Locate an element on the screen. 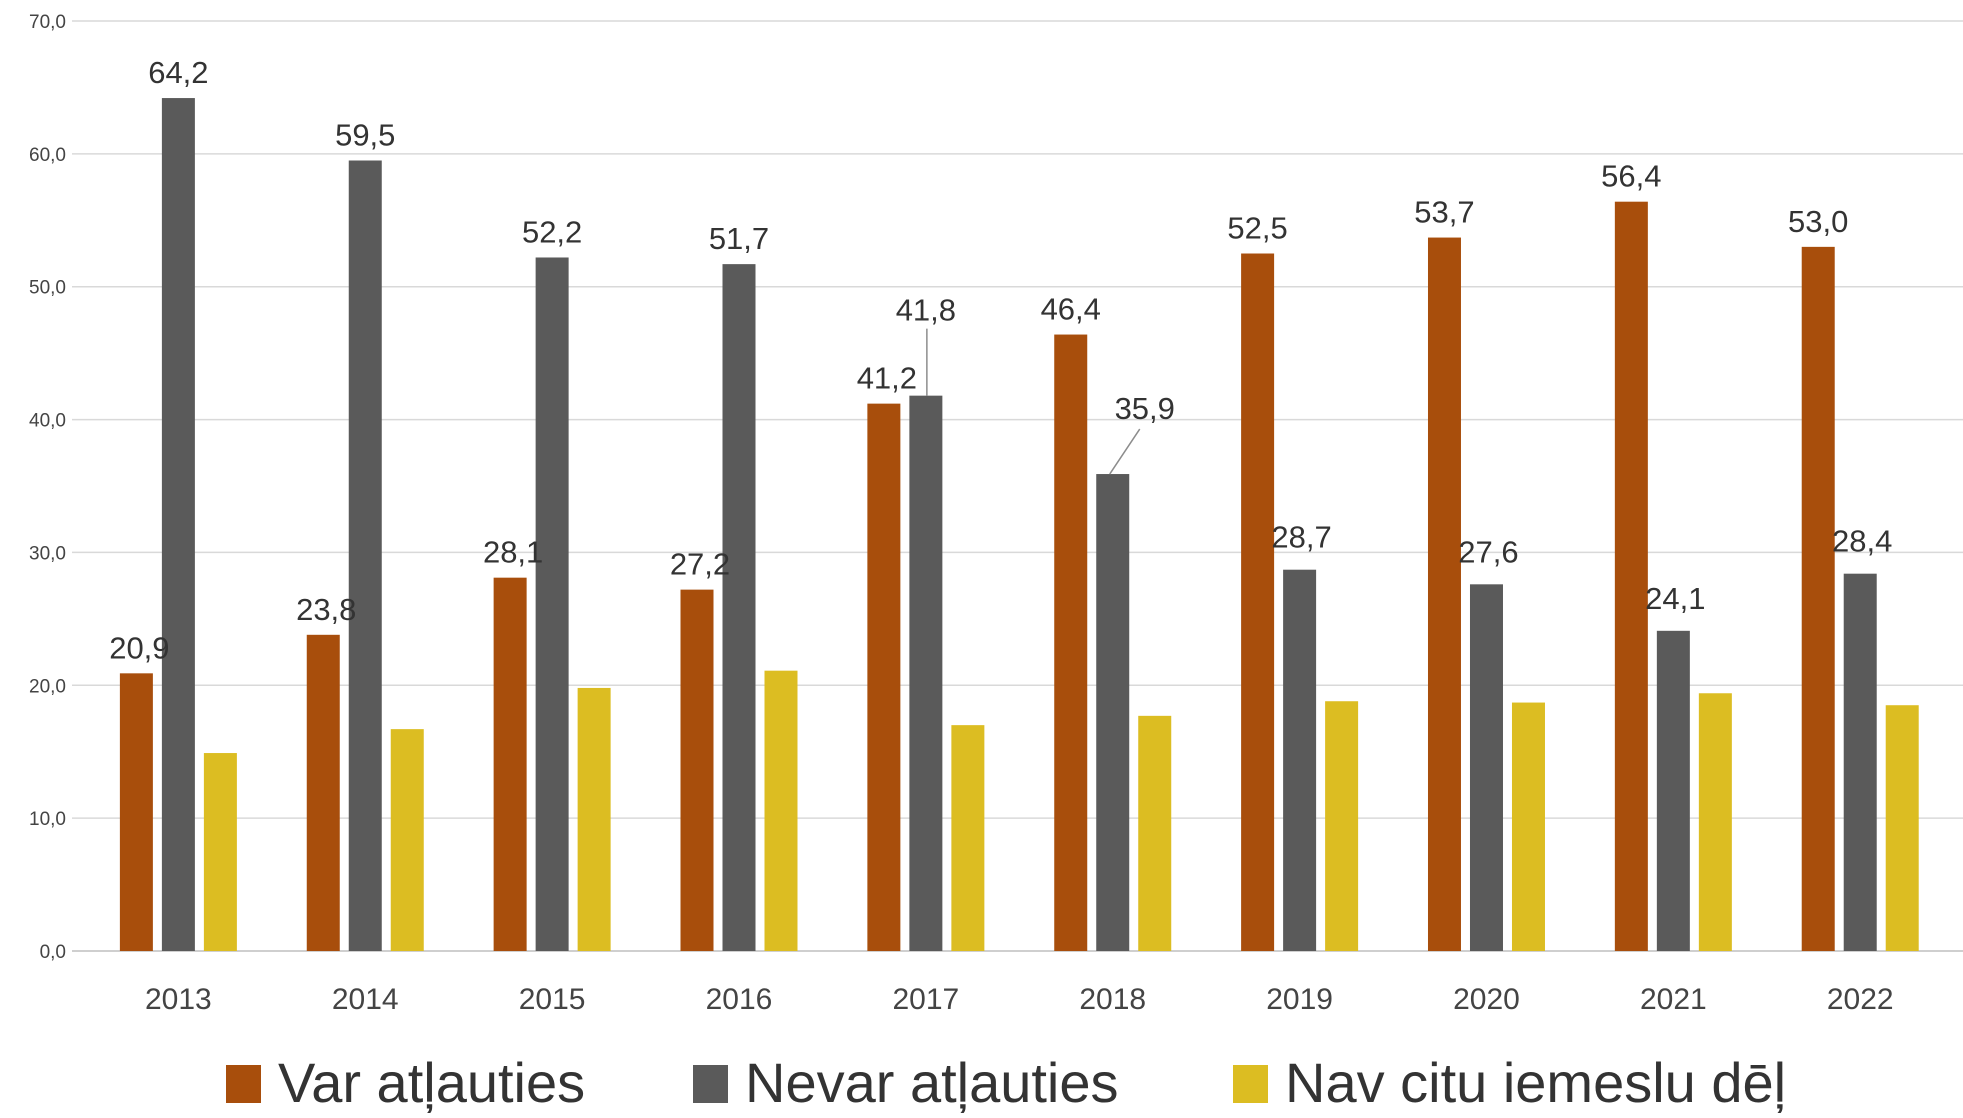  x-tick-label: 2018 is located at coordinates (1112, 999).